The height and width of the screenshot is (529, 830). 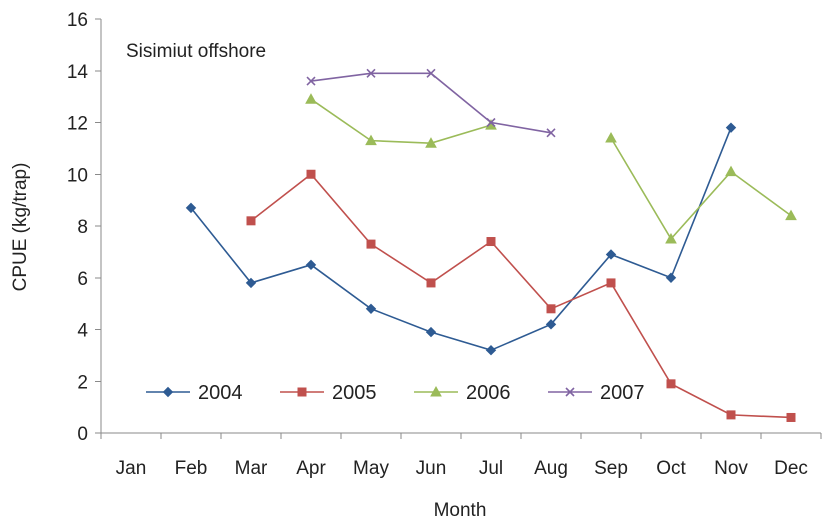 What do you see at coordinates (78, 72) in the screenshot?
I see `y-tick-label: 14` at bounding box center [78, 72].